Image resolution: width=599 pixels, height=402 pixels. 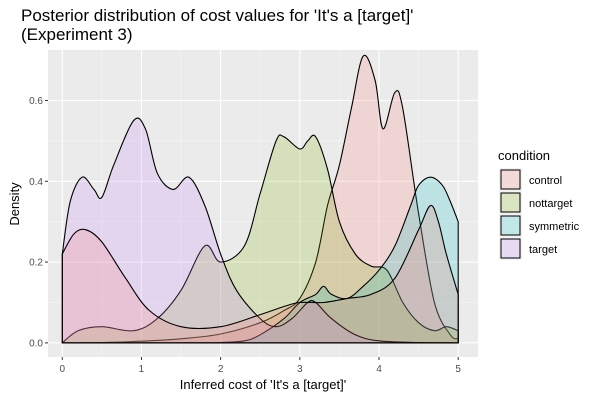 I want to click on legend-title: condition, so click(x=524, y=155).